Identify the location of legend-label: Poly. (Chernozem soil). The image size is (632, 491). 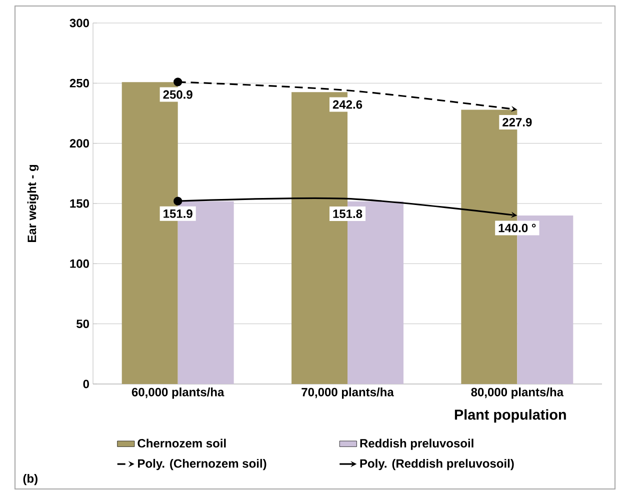
(202, 464).